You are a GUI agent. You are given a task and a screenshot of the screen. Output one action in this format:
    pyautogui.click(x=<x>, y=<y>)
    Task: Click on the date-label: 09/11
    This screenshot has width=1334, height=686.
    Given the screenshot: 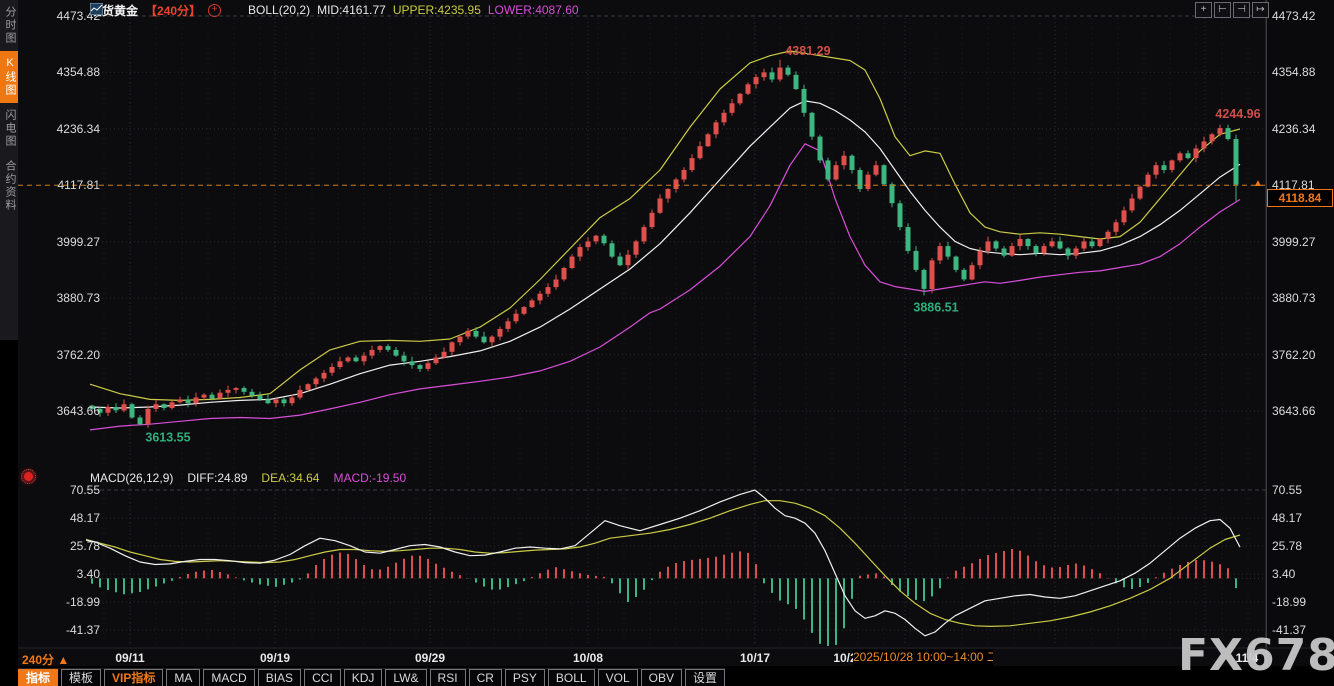 What is the action you would take?
    pyautogui.click(x=130, y=658)
    